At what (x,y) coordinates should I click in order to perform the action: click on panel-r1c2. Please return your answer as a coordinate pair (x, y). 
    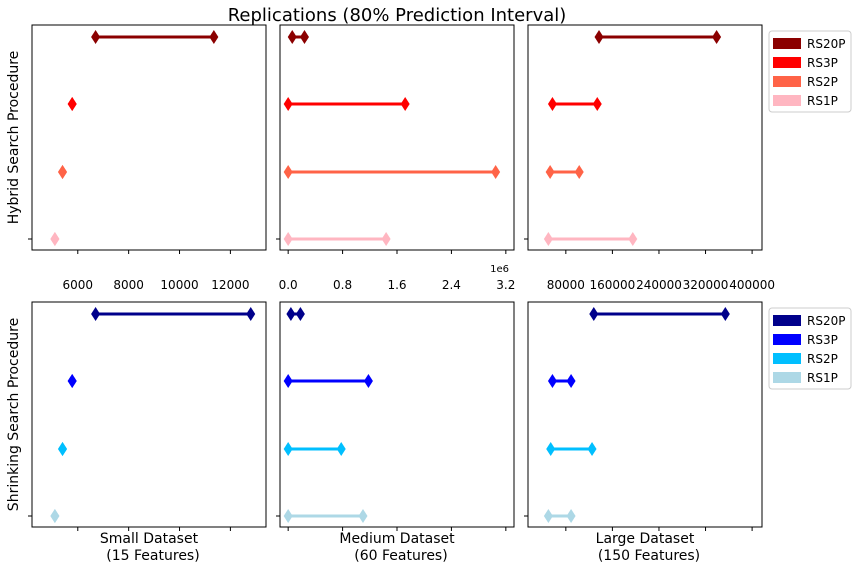
    Looking at the image, I should click on (643, 416).